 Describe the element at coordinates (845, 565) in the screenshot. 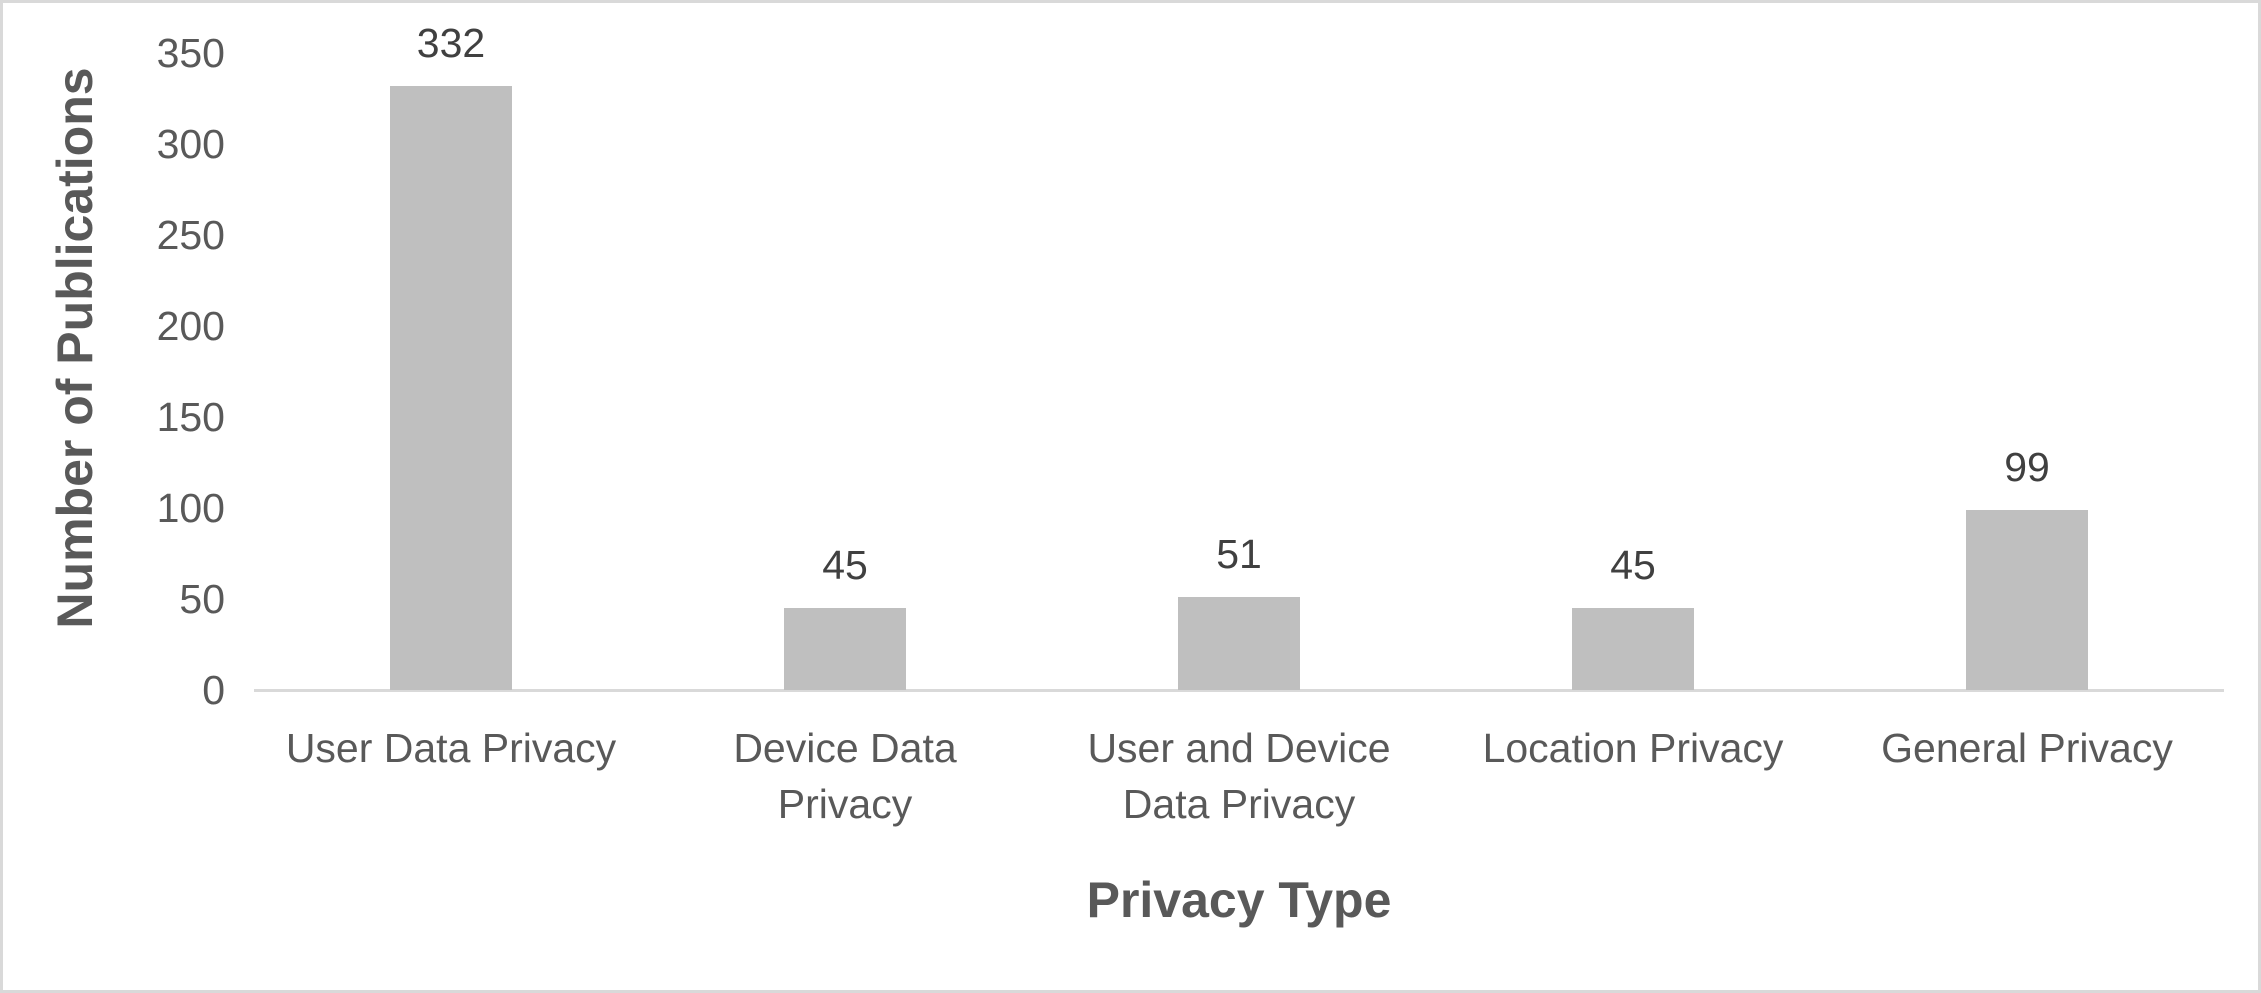

I see `data-label-device-data-privacy: 45` at that location.